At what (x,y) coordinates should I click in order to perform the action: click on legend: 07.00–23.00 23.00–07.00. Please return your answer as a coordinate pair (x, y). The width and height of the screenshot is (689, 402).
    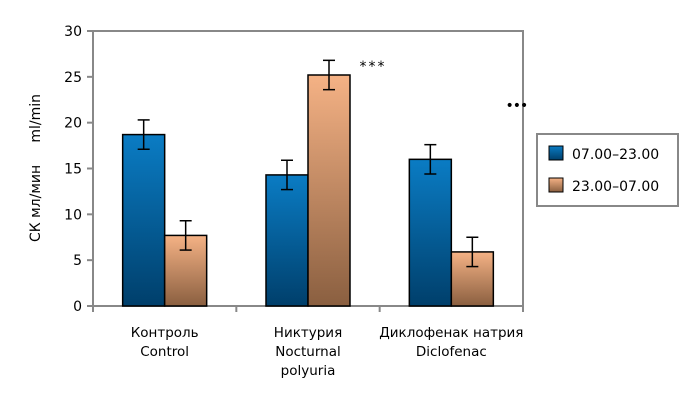
    Looking at the image, I should click on (607, 170).